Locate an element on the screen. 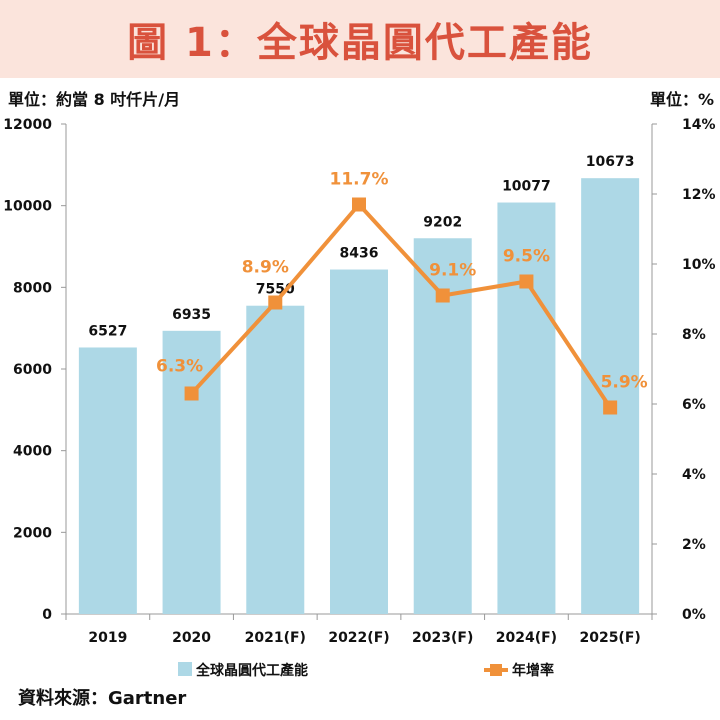 Image resolution: width=720 pixels, height=720 pixels. left-axis-tick-label: 8000 is located at coordinates (32, 288).